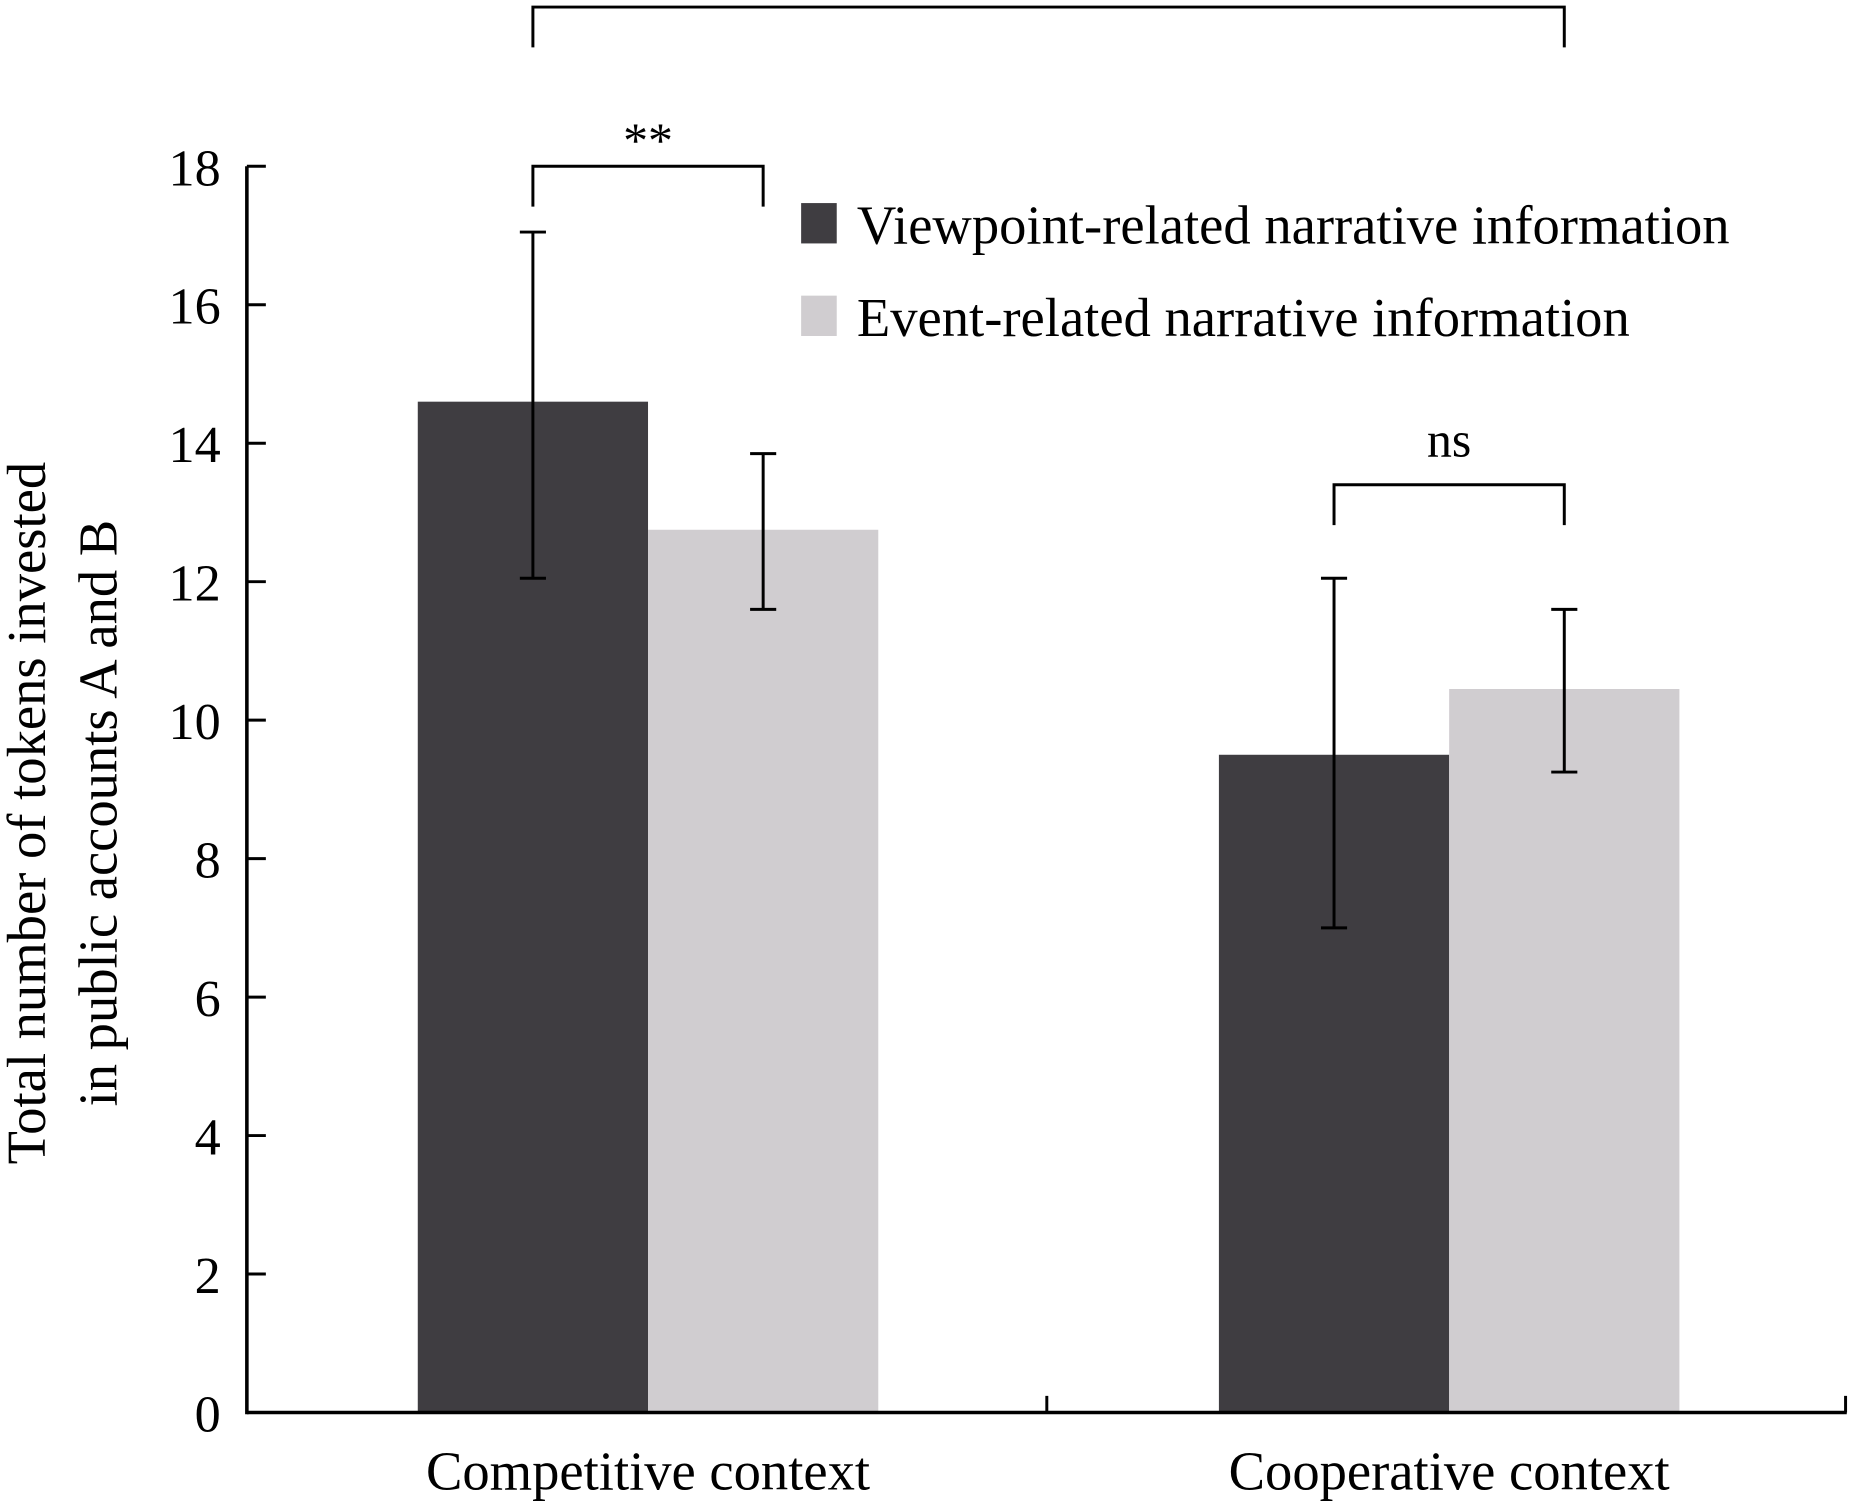 This screenshot has width=1861, height=1504. Describe the element at coordinates (1449, 1471) in the screenshot. I see `x-tick-label: Cooperative context` at that location.